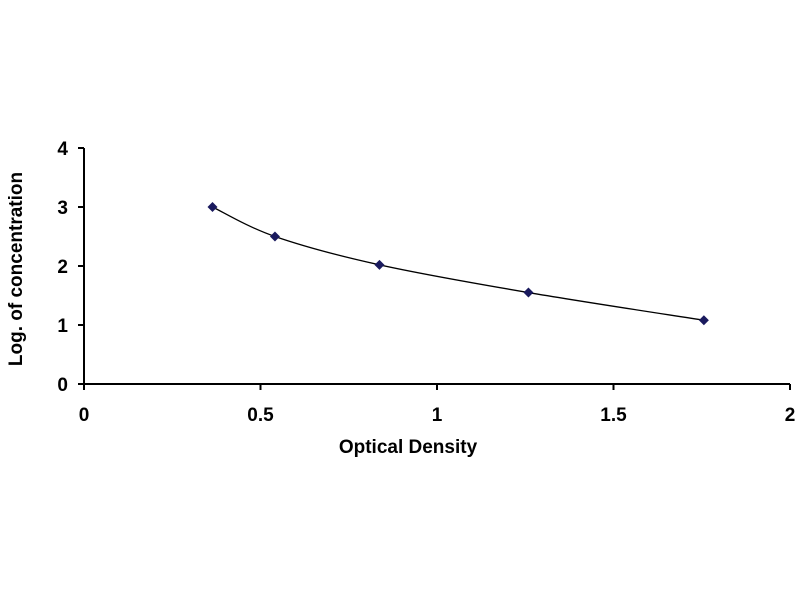  Describe the element at coordinates (16, 269) in the screenshot. I see `y-axis-title: Log. of concentration` at that location.